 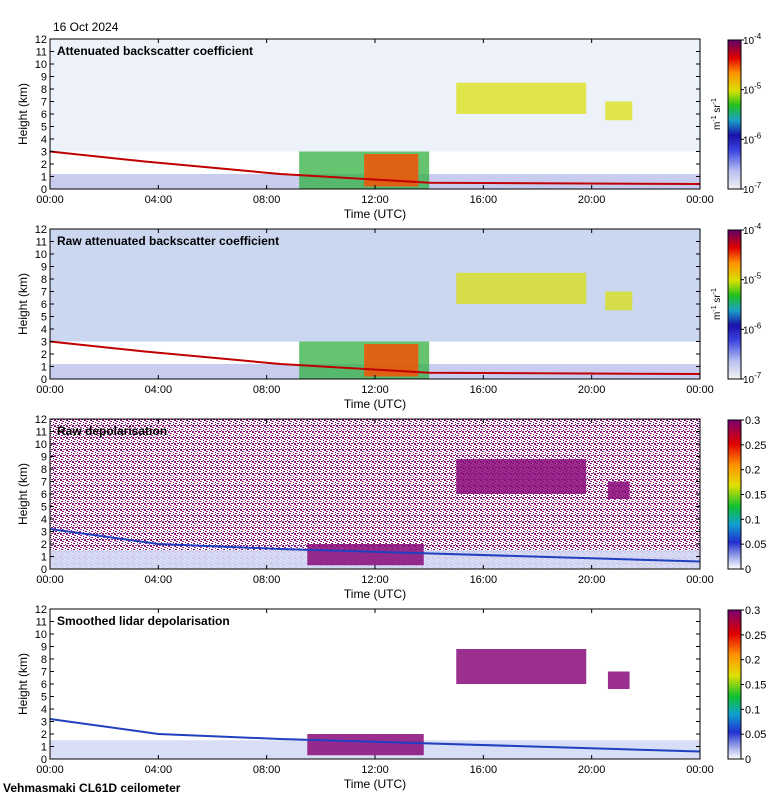 What do you see at coordinates (92, 788) in the screenshot?
I see `instrument-label: Vehmasmaki CL61D ceilometer` at bounding box center [92, 788].